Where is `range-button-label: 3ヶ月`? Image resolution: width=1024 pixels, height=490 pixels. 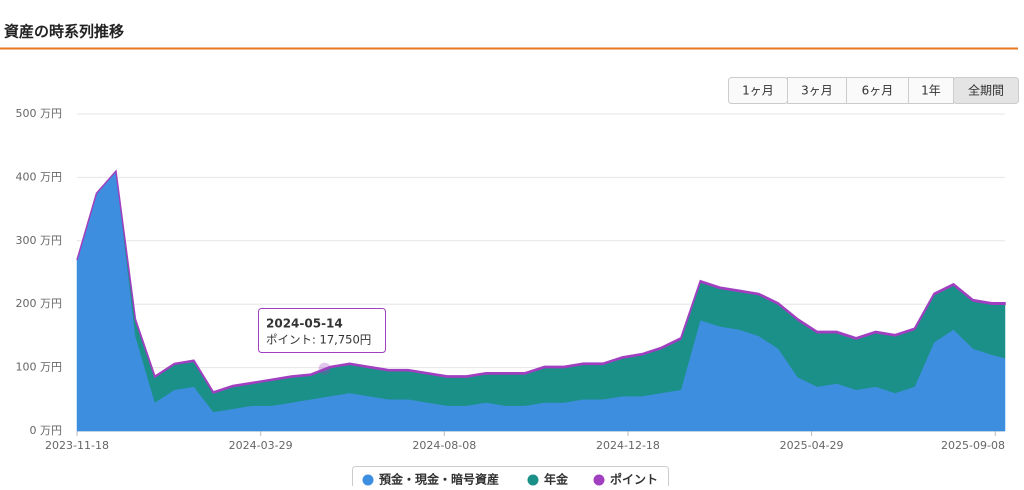
range-button-label: 3ヶ月 is located at coordinates (817, 91).